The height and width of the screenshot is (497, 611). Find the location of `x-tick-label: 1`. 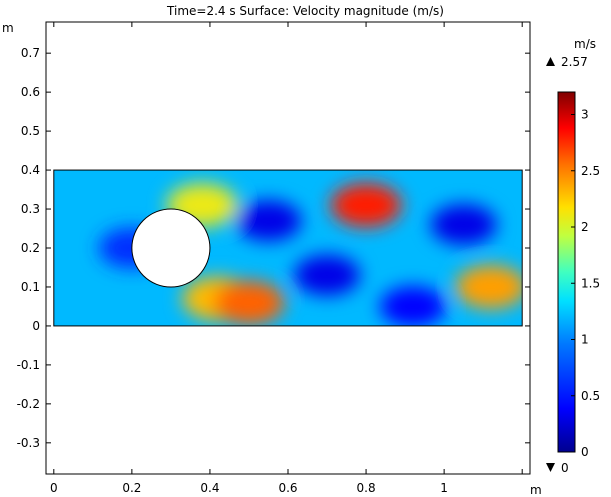

x-tick-label: 1 is located at coordinates (444, 488).